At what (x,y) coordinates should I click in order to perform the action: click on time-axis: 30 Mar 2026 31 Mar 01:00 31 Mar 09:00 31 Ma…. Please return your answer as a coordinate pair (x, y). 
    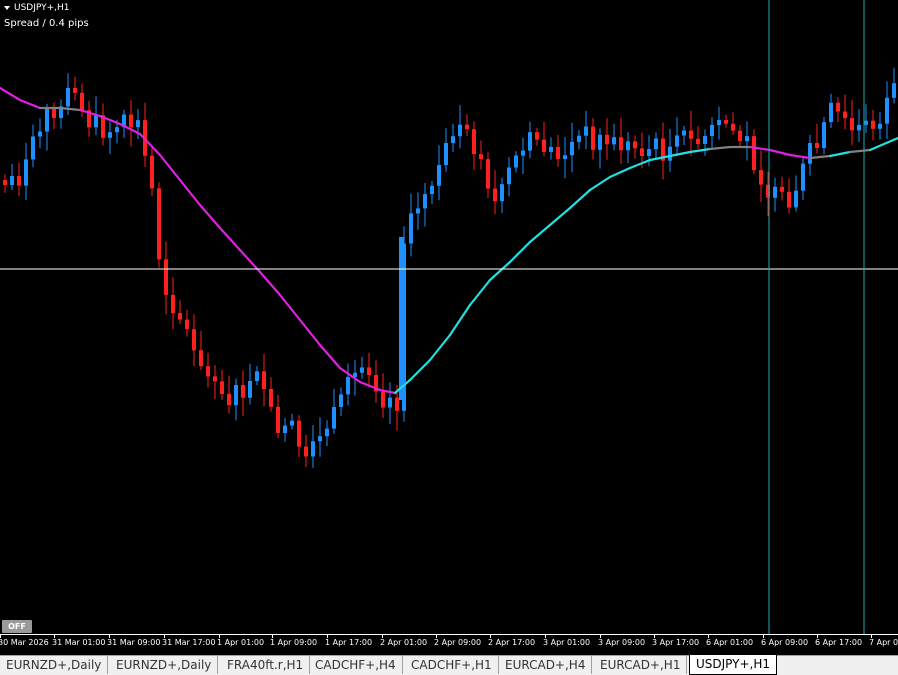
    Looking at the image, I should click on (449, 644).